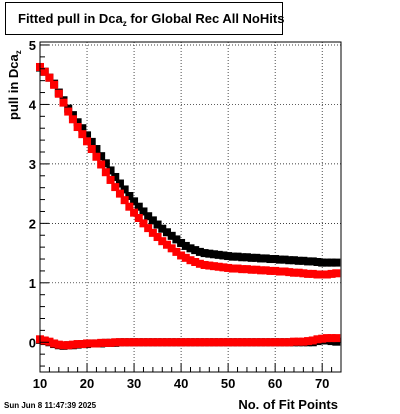  Describe the element at coordinates (33, 104) in the screenshot. I see `y-tick-label: 4` at that location.